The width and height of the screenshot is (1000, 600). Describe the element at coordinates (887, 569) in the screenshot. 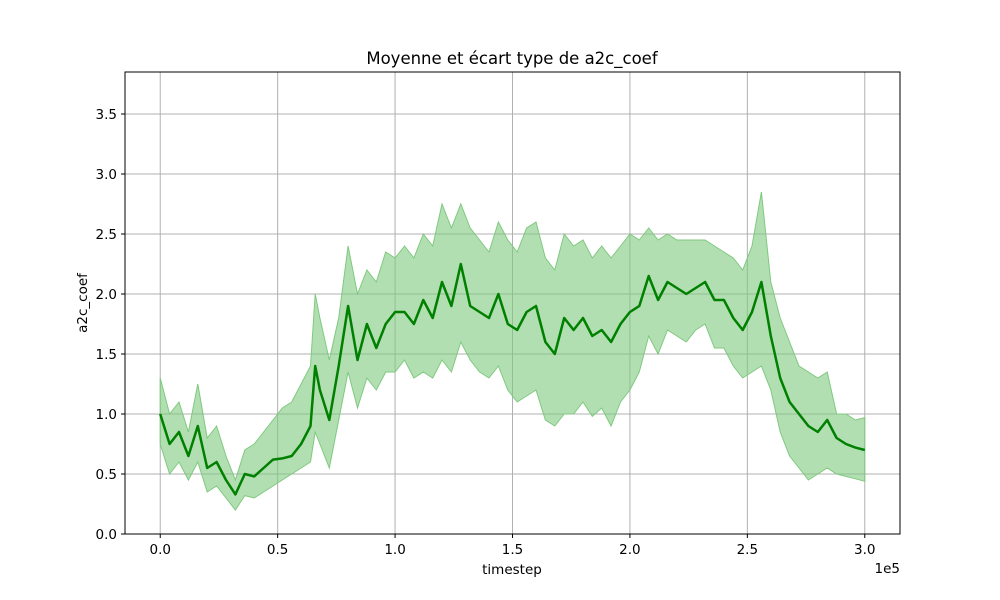

I see `x-offset-label: 1e5` at that location.